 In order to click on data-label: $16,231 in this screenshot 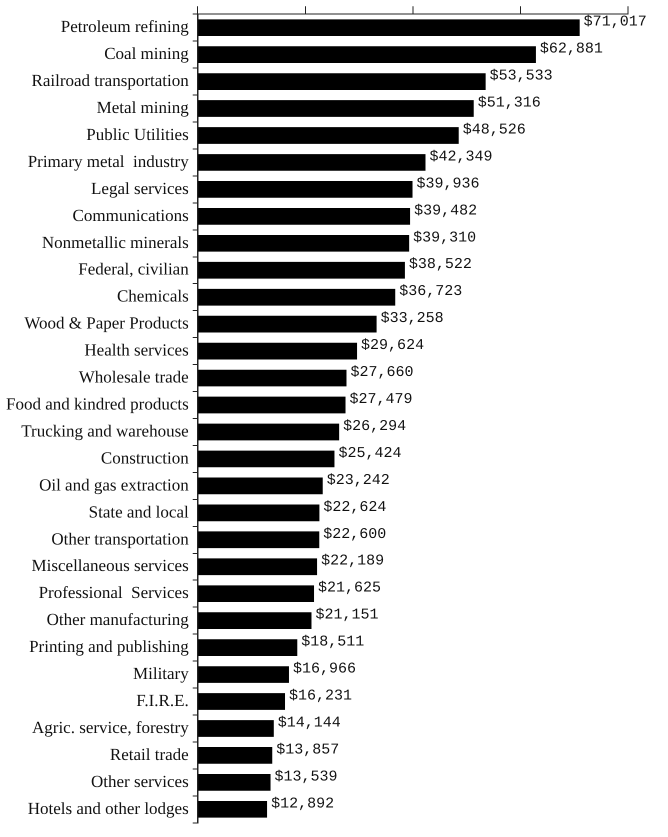, I will do `click(320, 695)`.